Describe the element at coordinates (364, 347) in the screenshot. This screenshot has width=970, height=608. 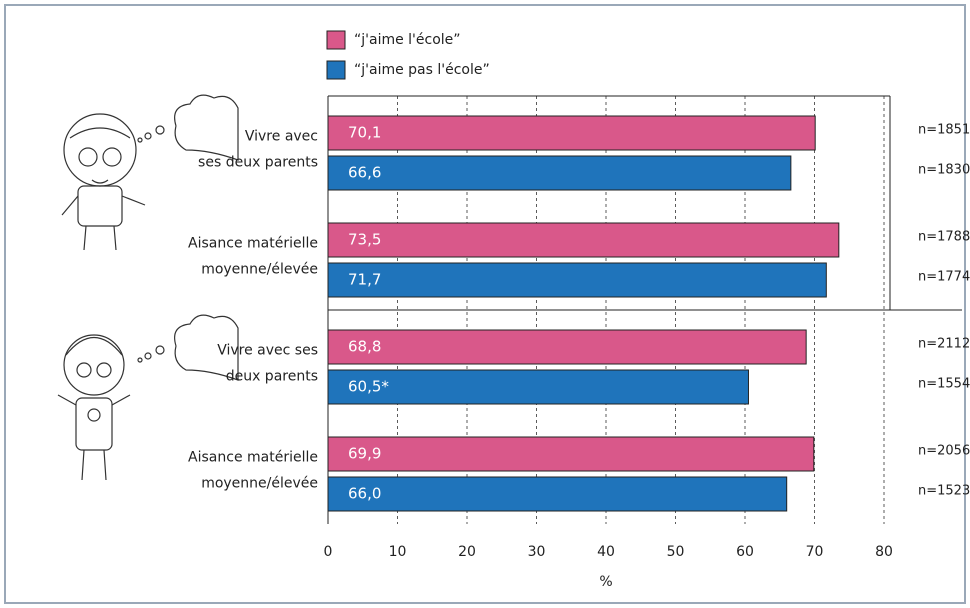
I see `value-label: 68,8` at that location.